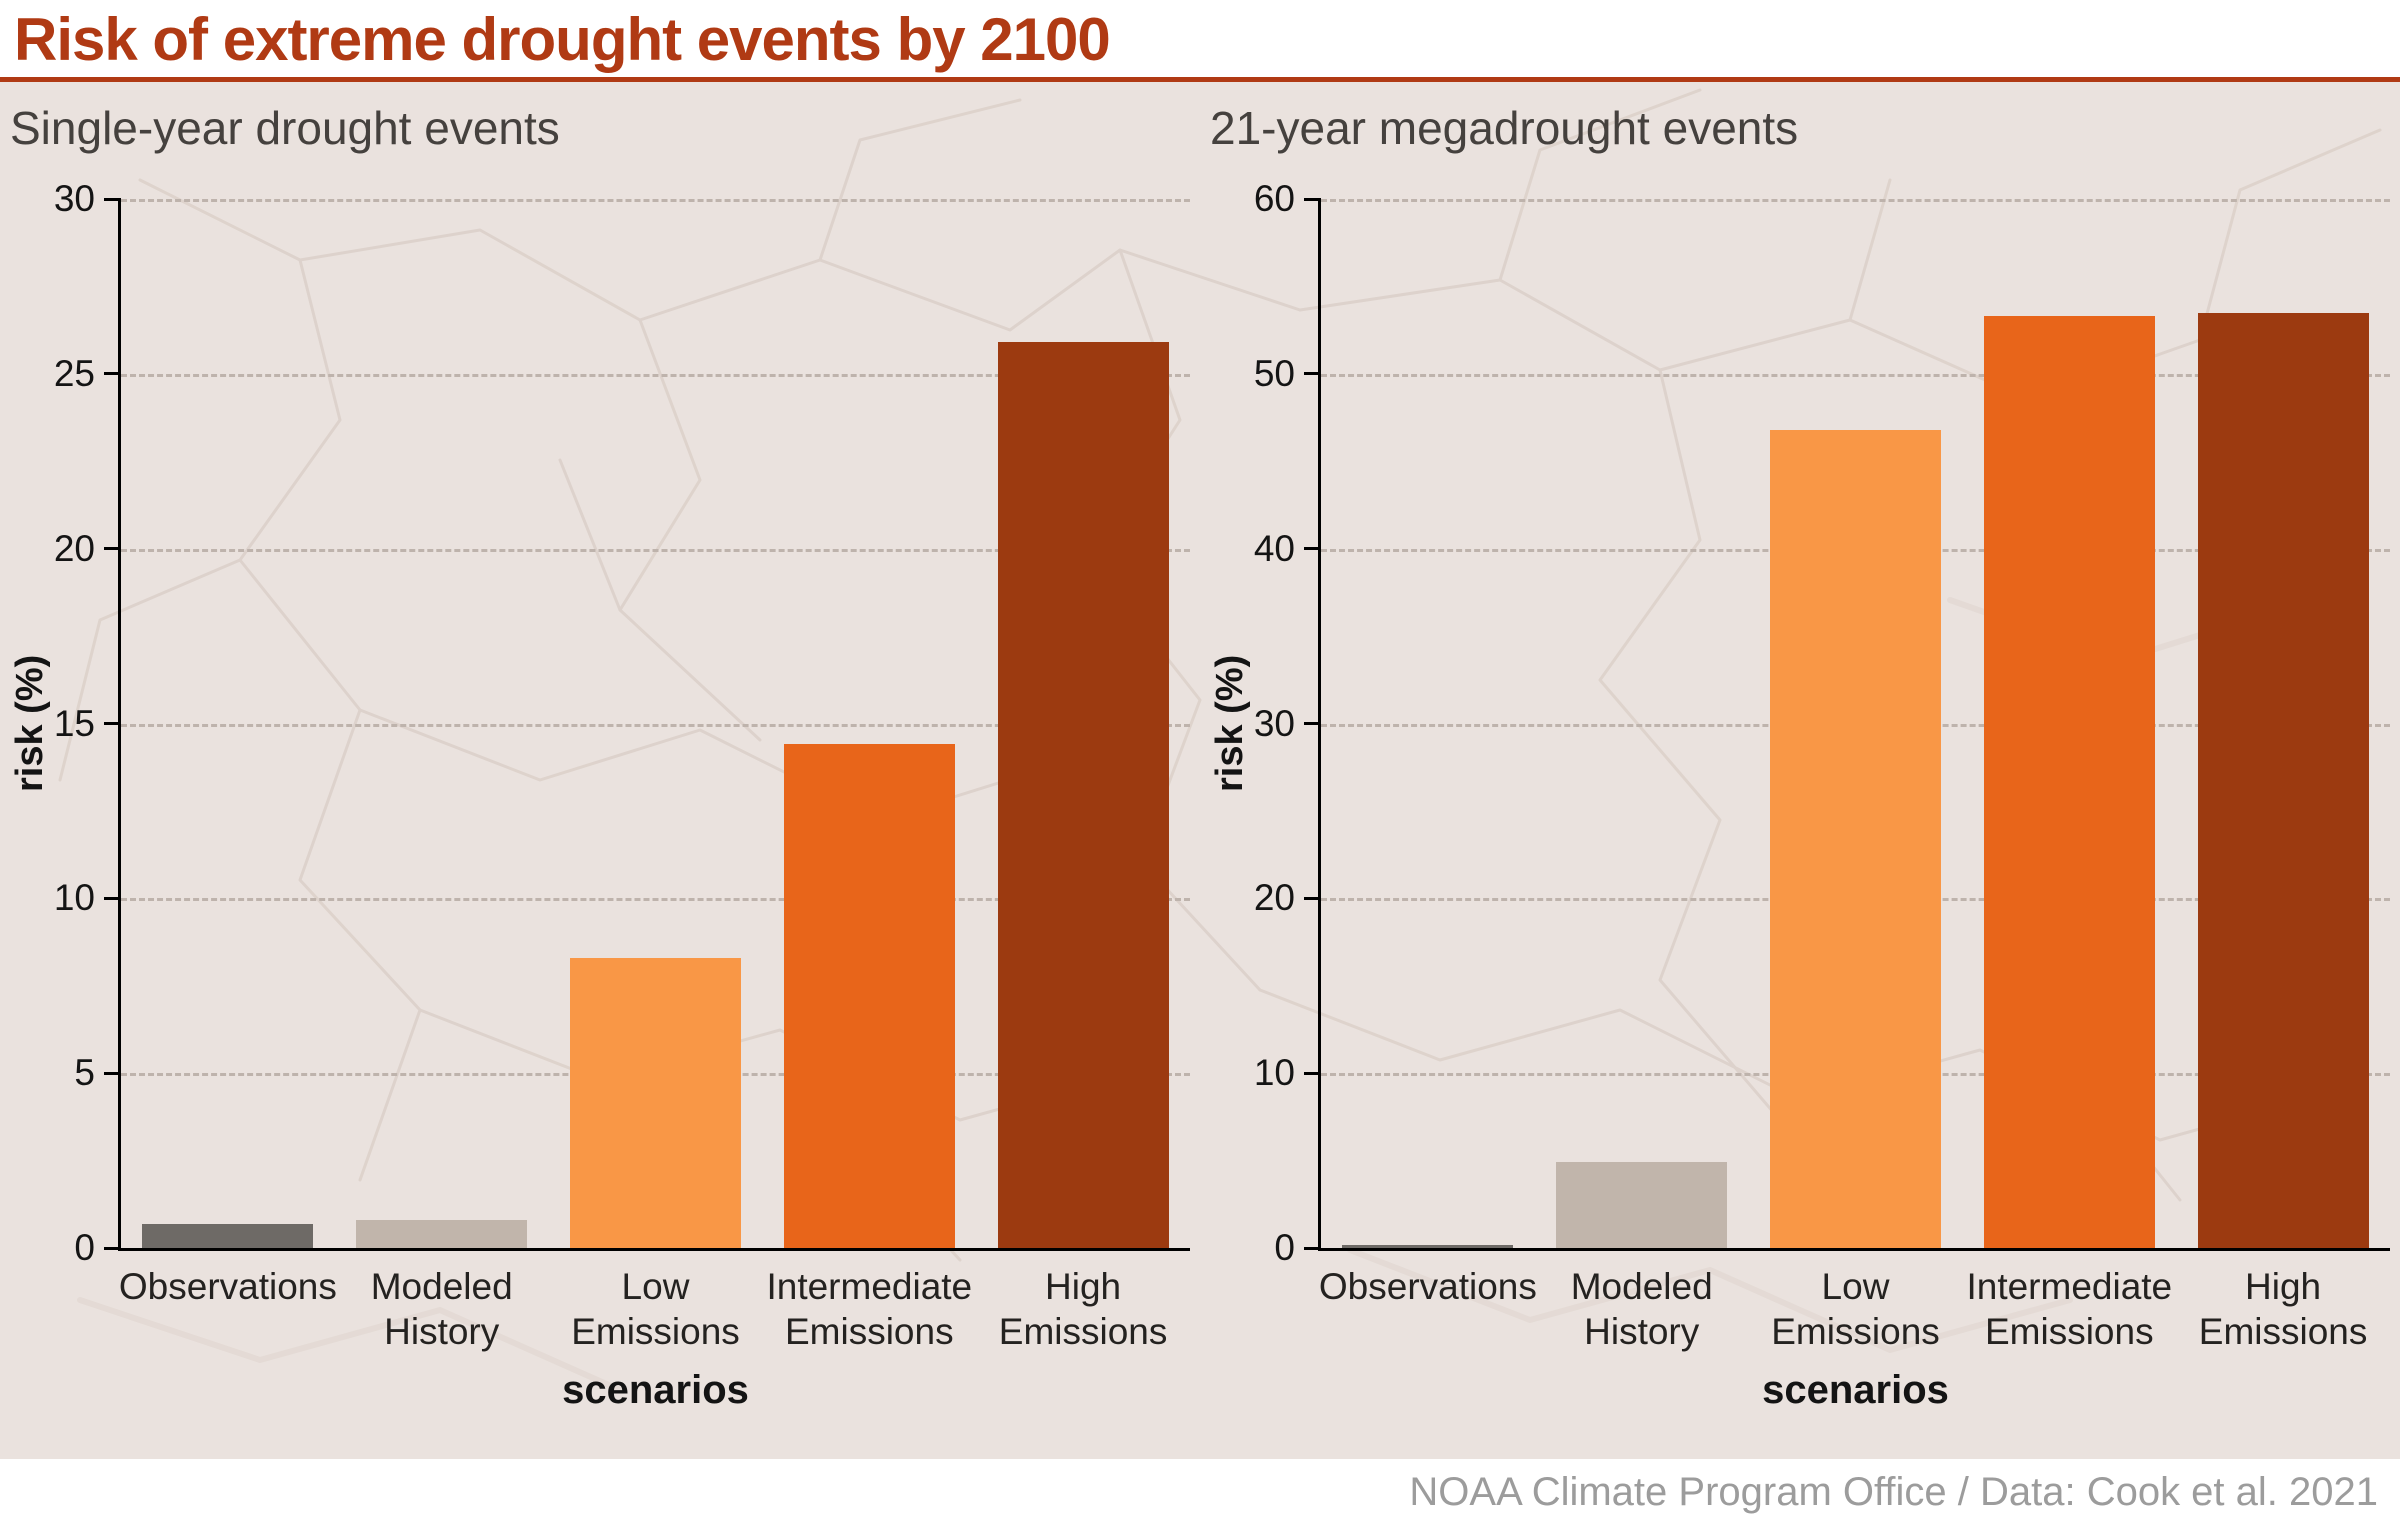  What do you see at coordinates (84, 1073) in the screenshot?
I see `y-tick-label: 5` at bounding box center [84, 1073].